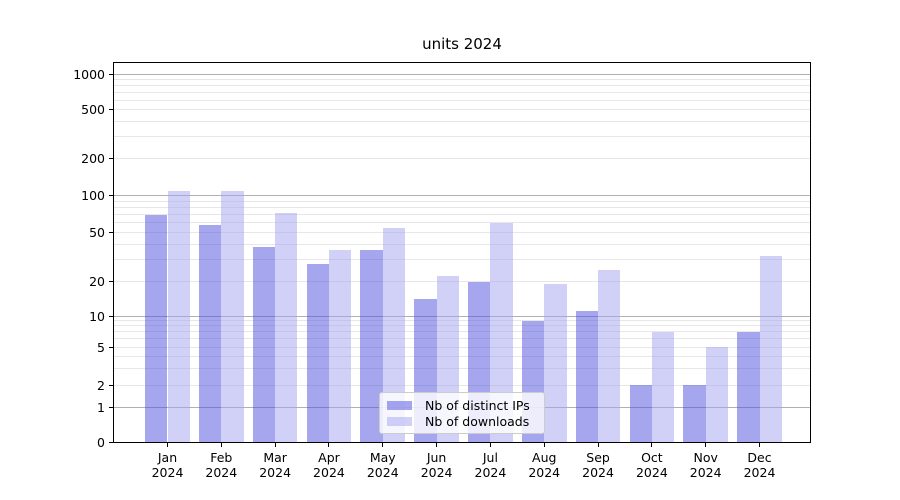  What do you see at coordinates (394, 335) in the screenshot?
I see `bar-downloads-may` at bounding box center [394, 335].